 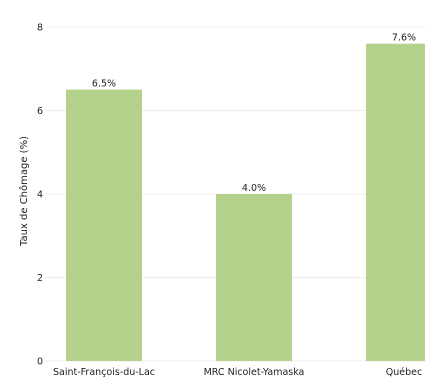 I want to click on y-tick-label: 6, so click(x=40, y=111).